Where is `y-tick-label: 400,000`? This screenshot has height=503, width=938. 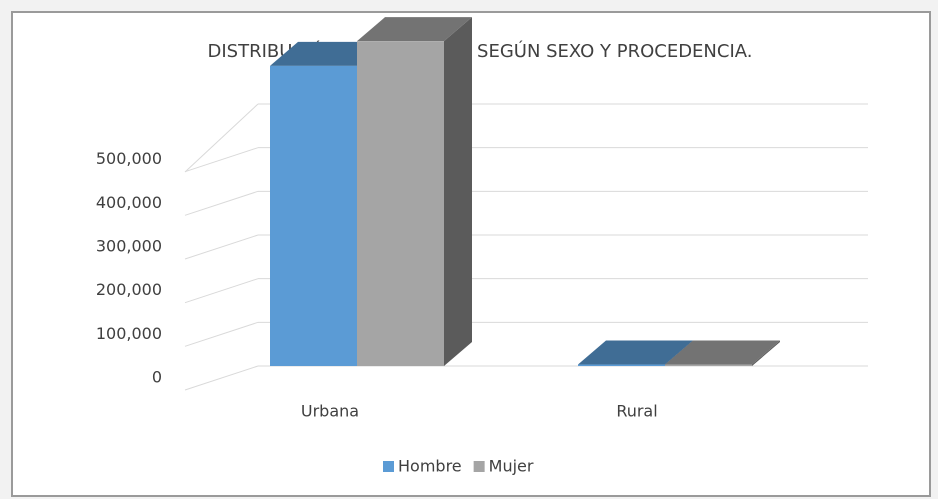 y-tick-label: 400,000 is located at coordinates (129, 202).